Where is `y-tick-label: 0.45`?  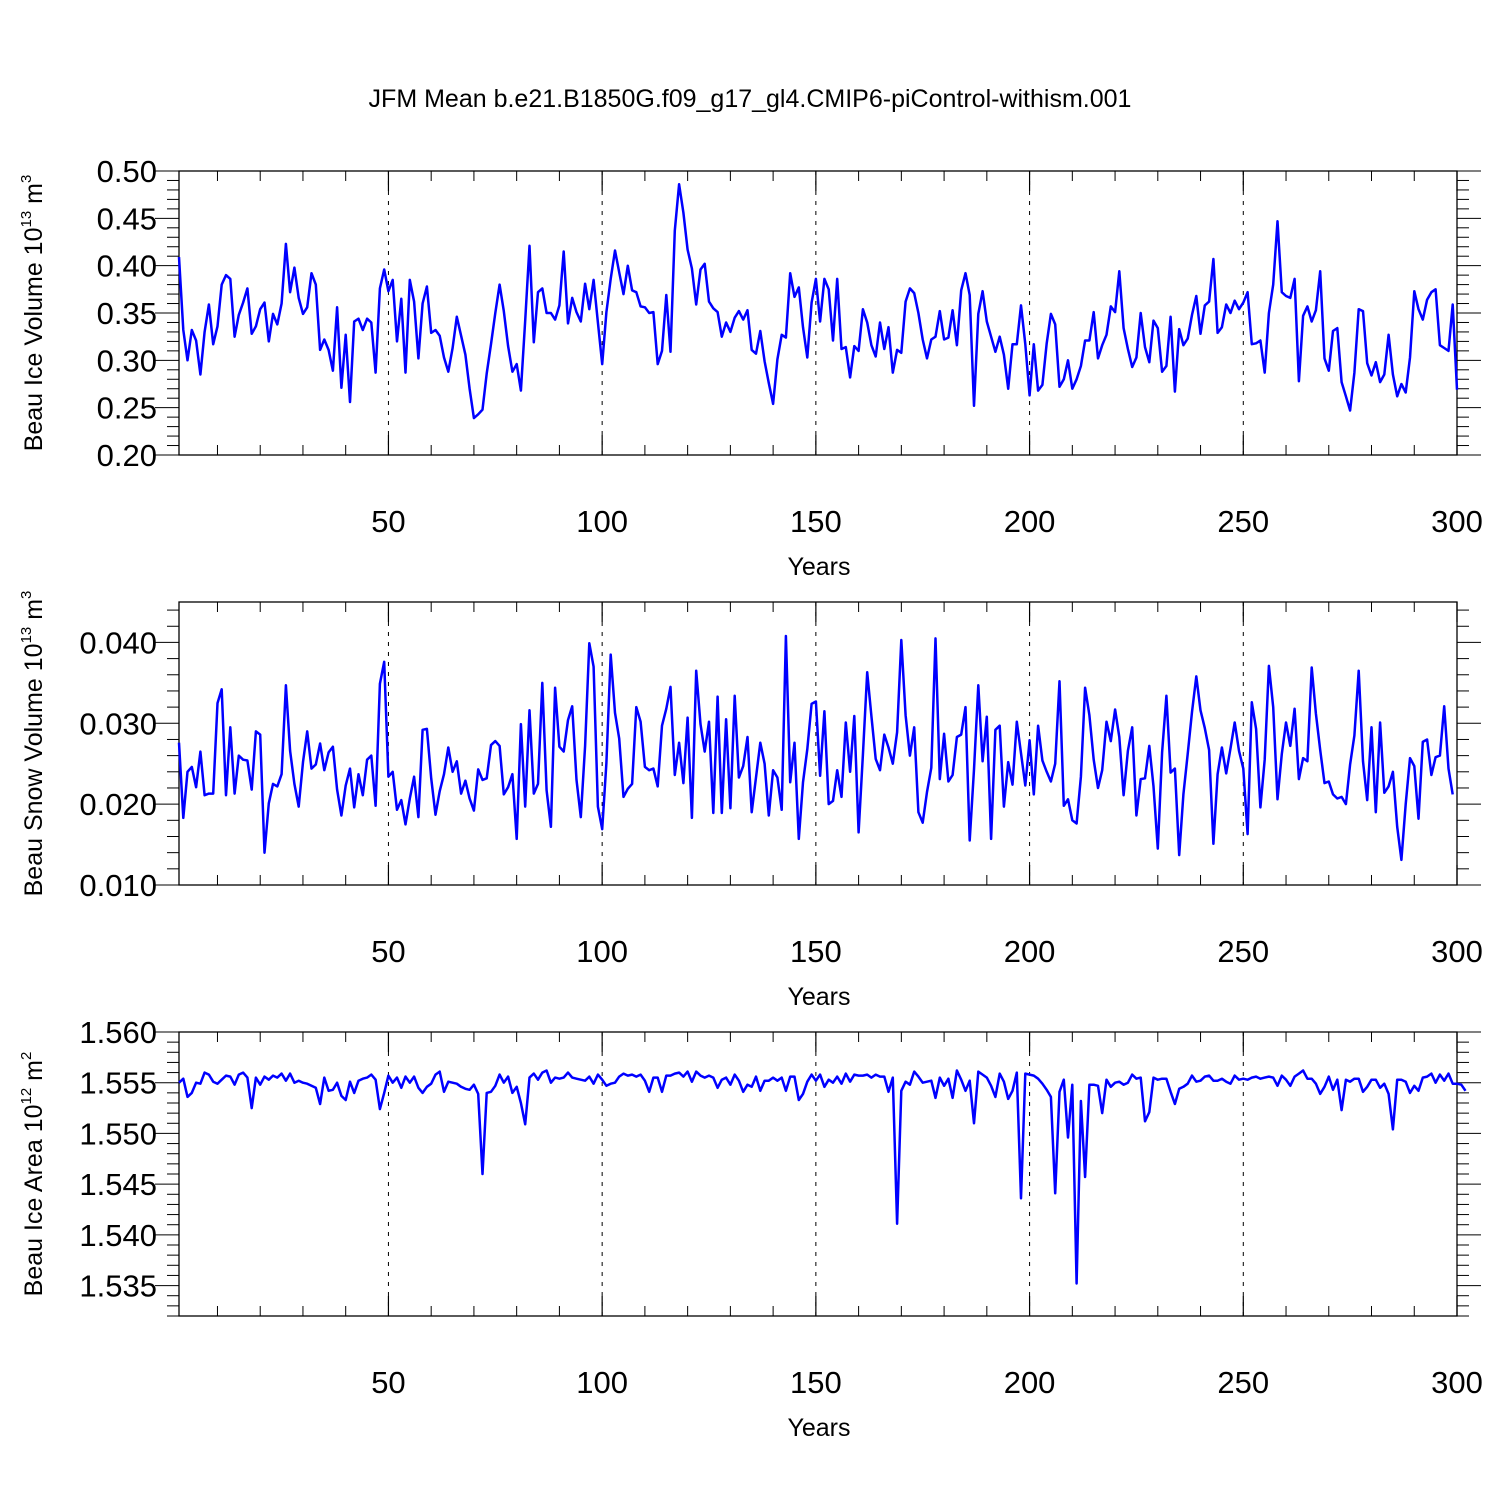
y-tick-label: 0.45 is located at coordinates (127, 218).